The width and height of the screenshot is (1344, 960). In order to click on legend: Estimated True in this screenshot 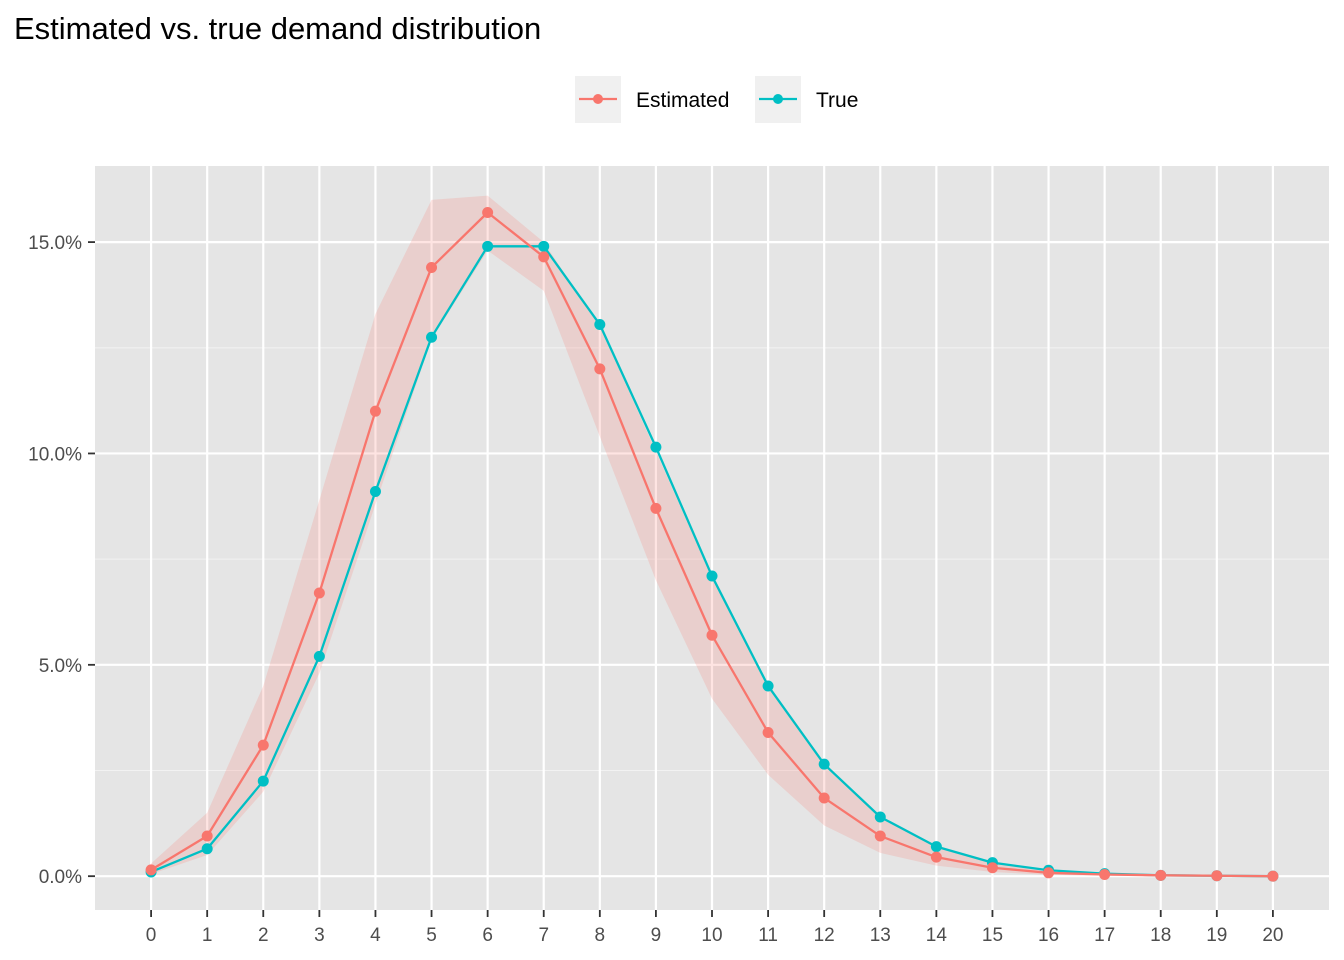, I will do `click(716, 99)`.